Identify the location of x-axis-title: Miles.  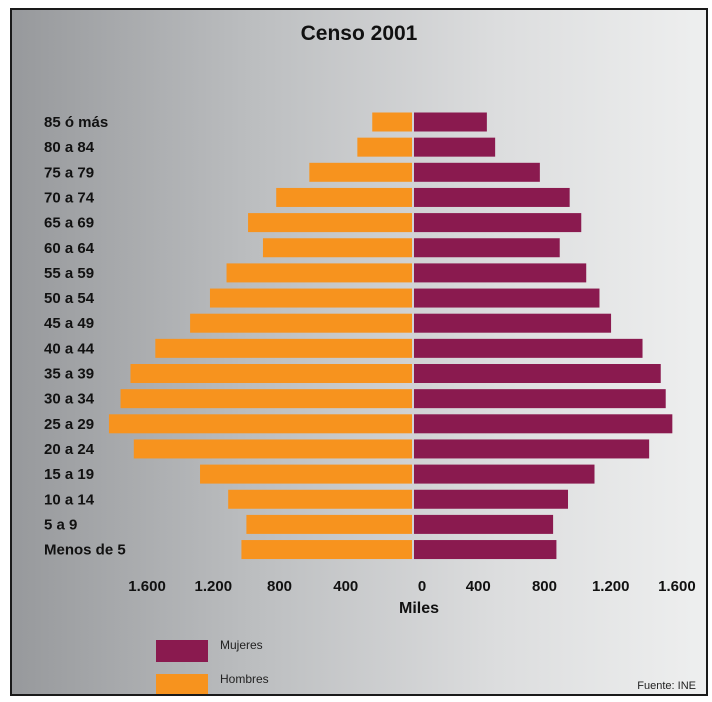
(419, 608).